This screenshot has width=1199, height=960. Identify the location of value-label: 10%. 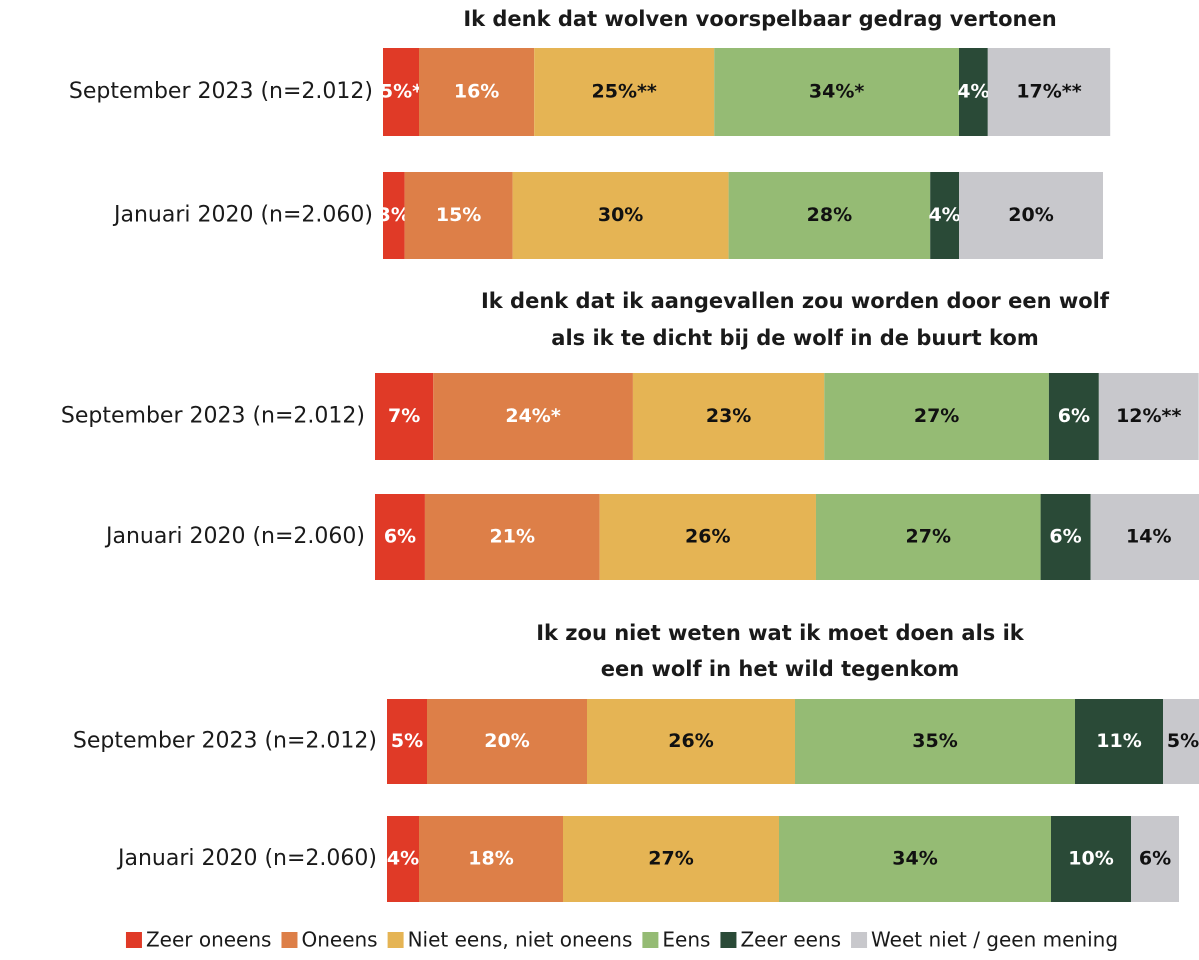
(1090, 859).